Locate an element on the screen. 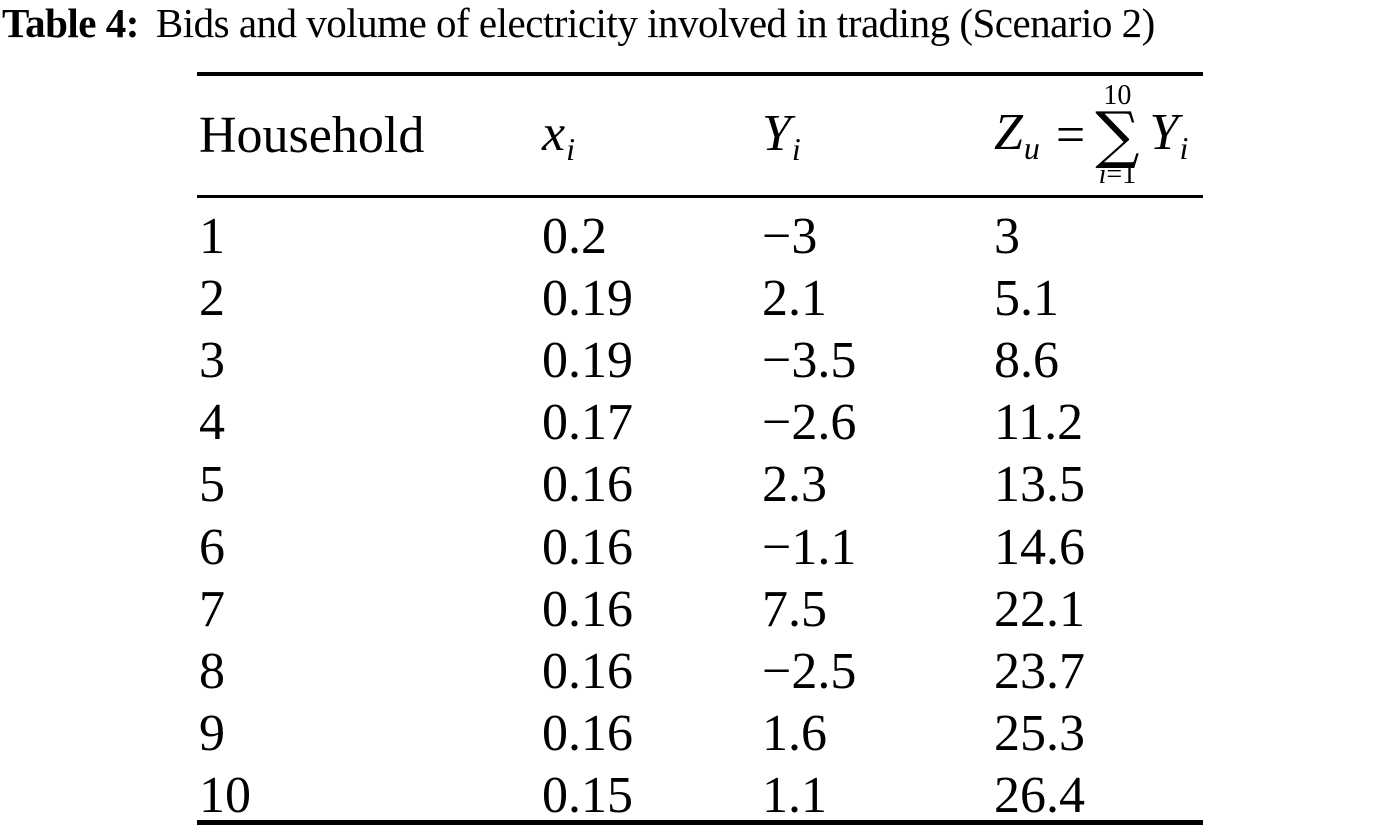  cell-z: 13.5 is located at coordinates (1039, 485).